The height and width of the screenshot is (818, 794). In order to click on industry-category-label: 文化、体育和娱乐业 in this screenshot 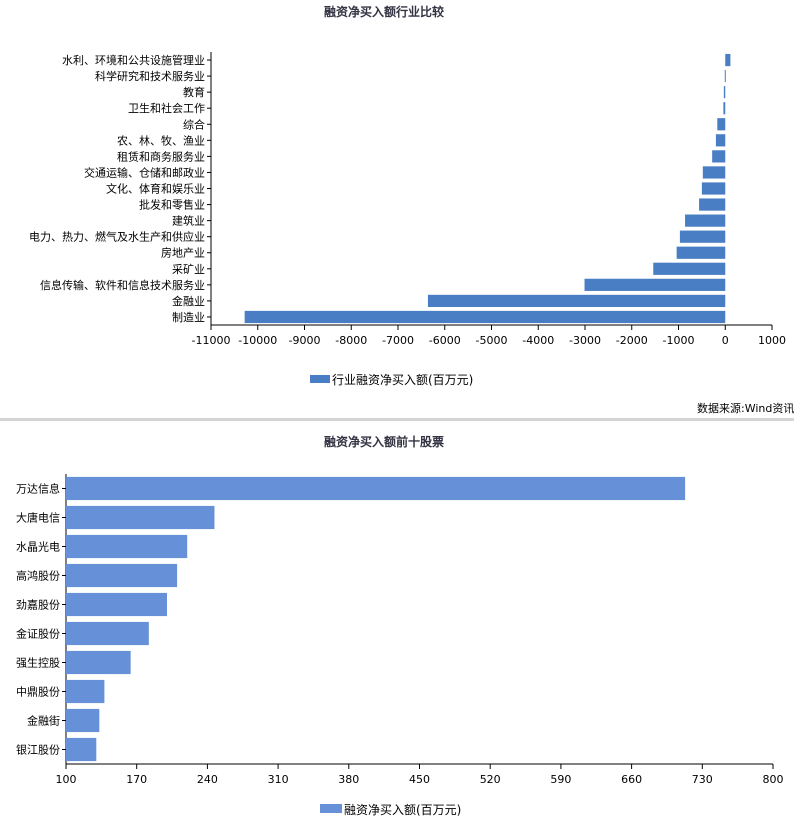, I will do `click(155, 189)`.